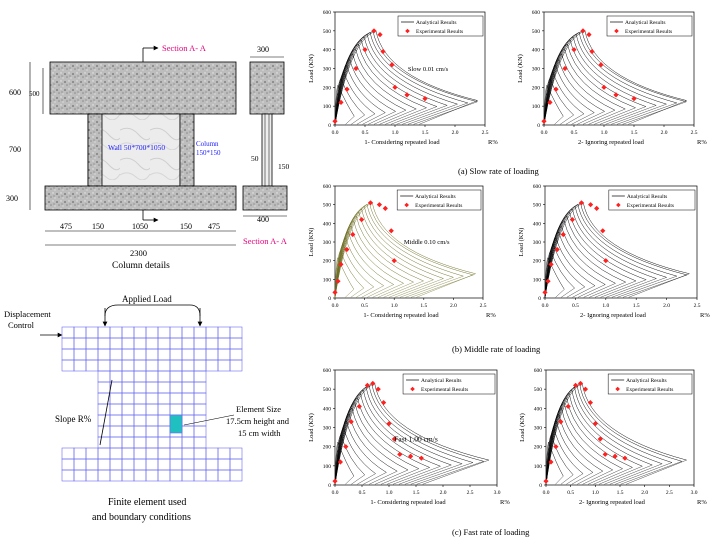  Describe the element at coordinates (34, 94) in the screenshot. I see `dim-500: 500` at that location.